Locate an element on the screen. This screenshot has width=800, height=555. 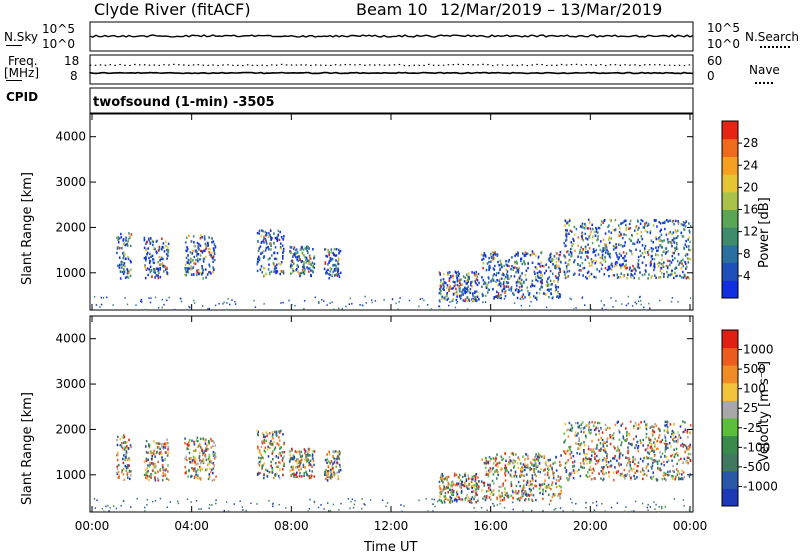
nsearch-label: N.Search is located at coordinates (772, 37).